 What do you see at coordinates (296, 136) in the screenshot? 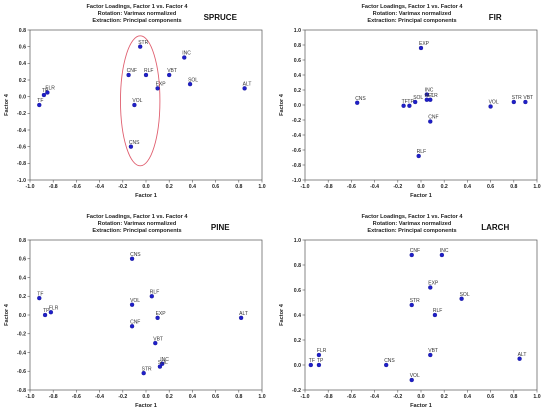
I see `y-tick-label: -0.4` at bounding box center [296, 136].